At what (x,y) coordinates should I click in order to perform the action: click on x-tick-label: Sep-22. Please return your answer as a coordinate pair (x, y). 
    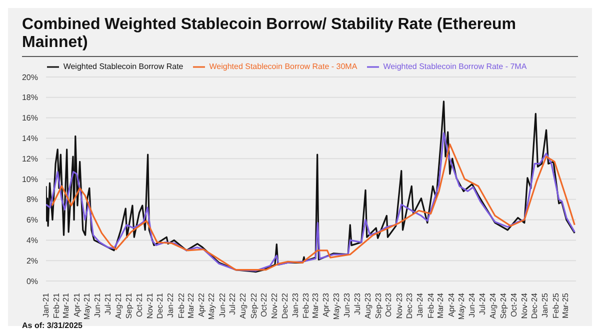
    Looking at the image, I should click on (253, 305).